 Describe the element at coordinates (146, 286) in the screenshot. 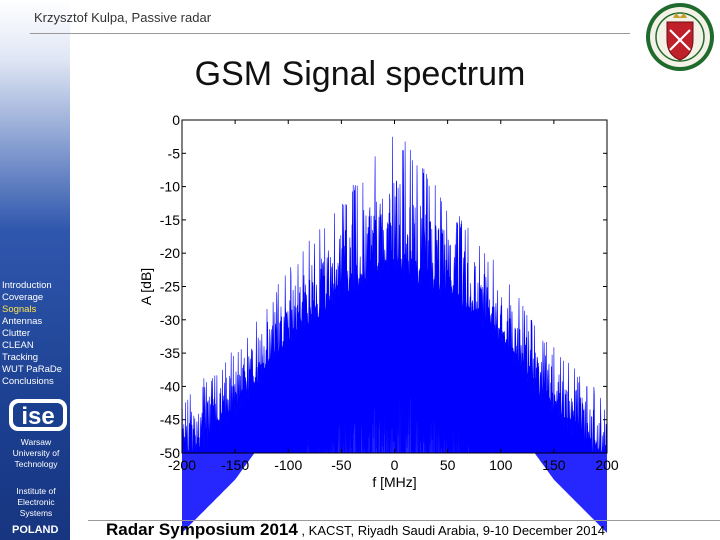

I see `y-axis-label: A [dB]` at that location.